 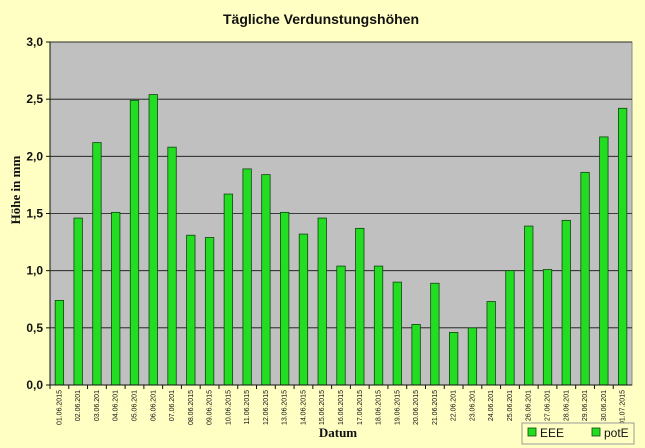 I want to click on x-tick-label: 16.06.2015, so click(x=341, y=407).